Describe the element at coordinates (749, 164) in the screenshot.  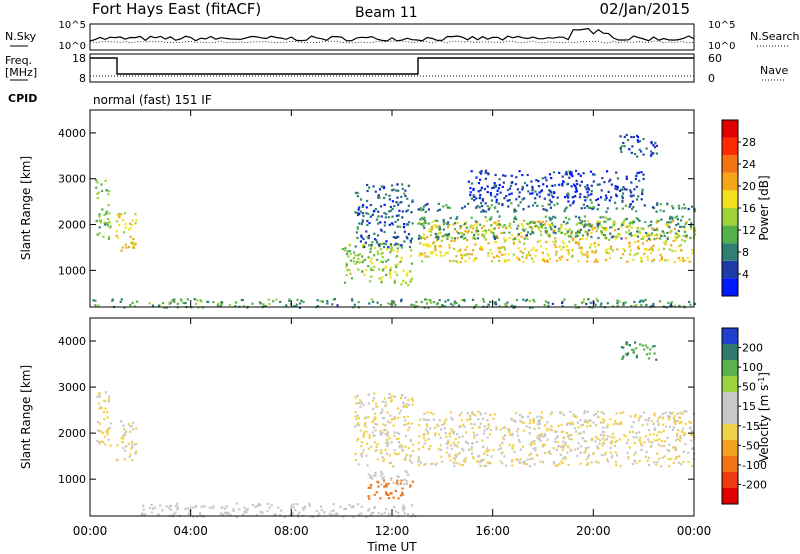
I see `power-colorbar-tick-label: 24` at that location.